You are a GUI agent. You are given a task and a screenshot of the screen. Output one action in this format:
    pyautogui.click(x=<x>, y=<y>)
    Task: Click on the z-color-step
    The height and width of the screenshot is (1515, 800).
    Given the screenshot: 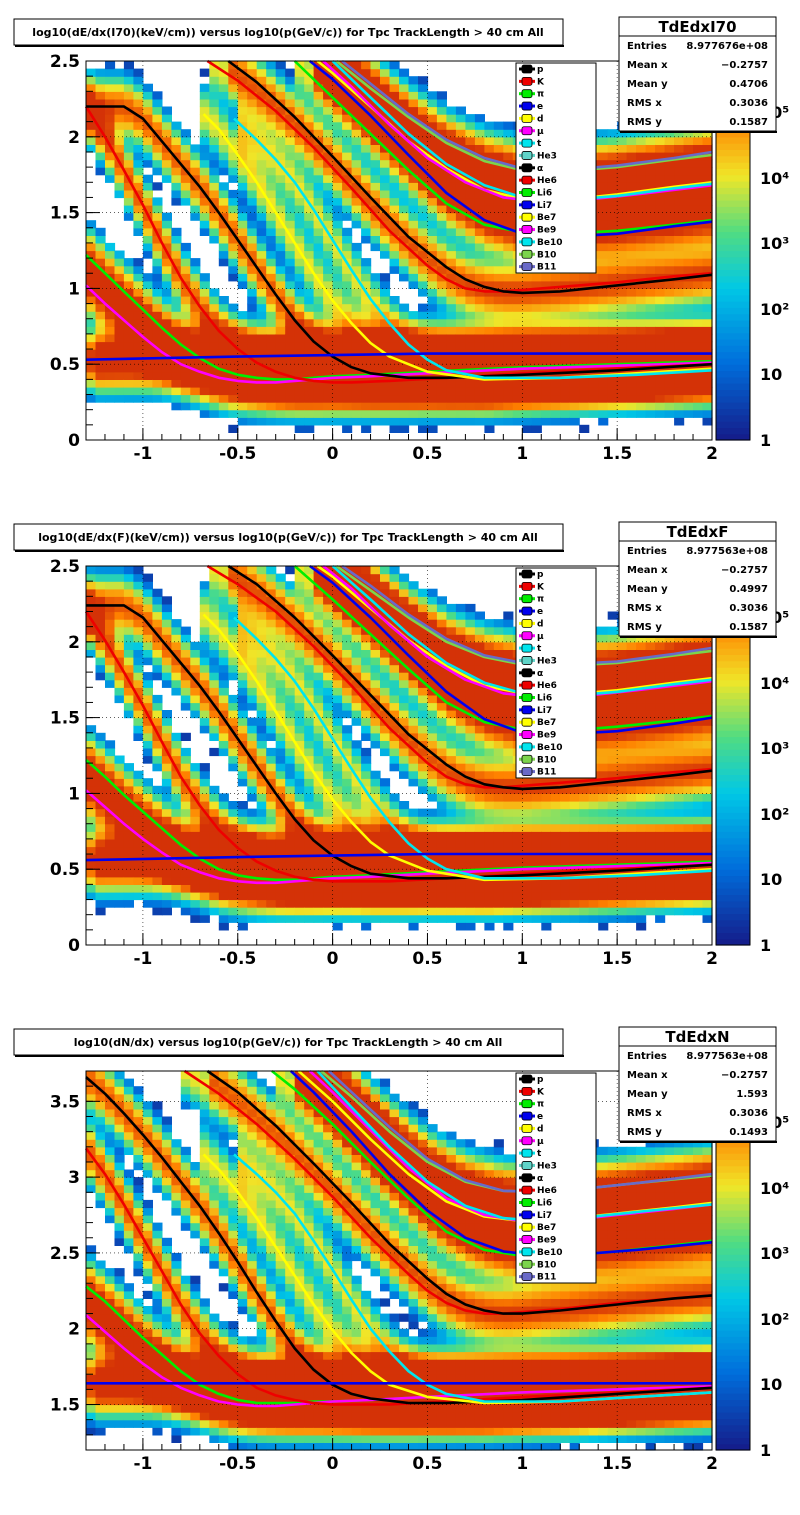 What is the action you would take?
    pyautogui.click(x=733, y=140)
    